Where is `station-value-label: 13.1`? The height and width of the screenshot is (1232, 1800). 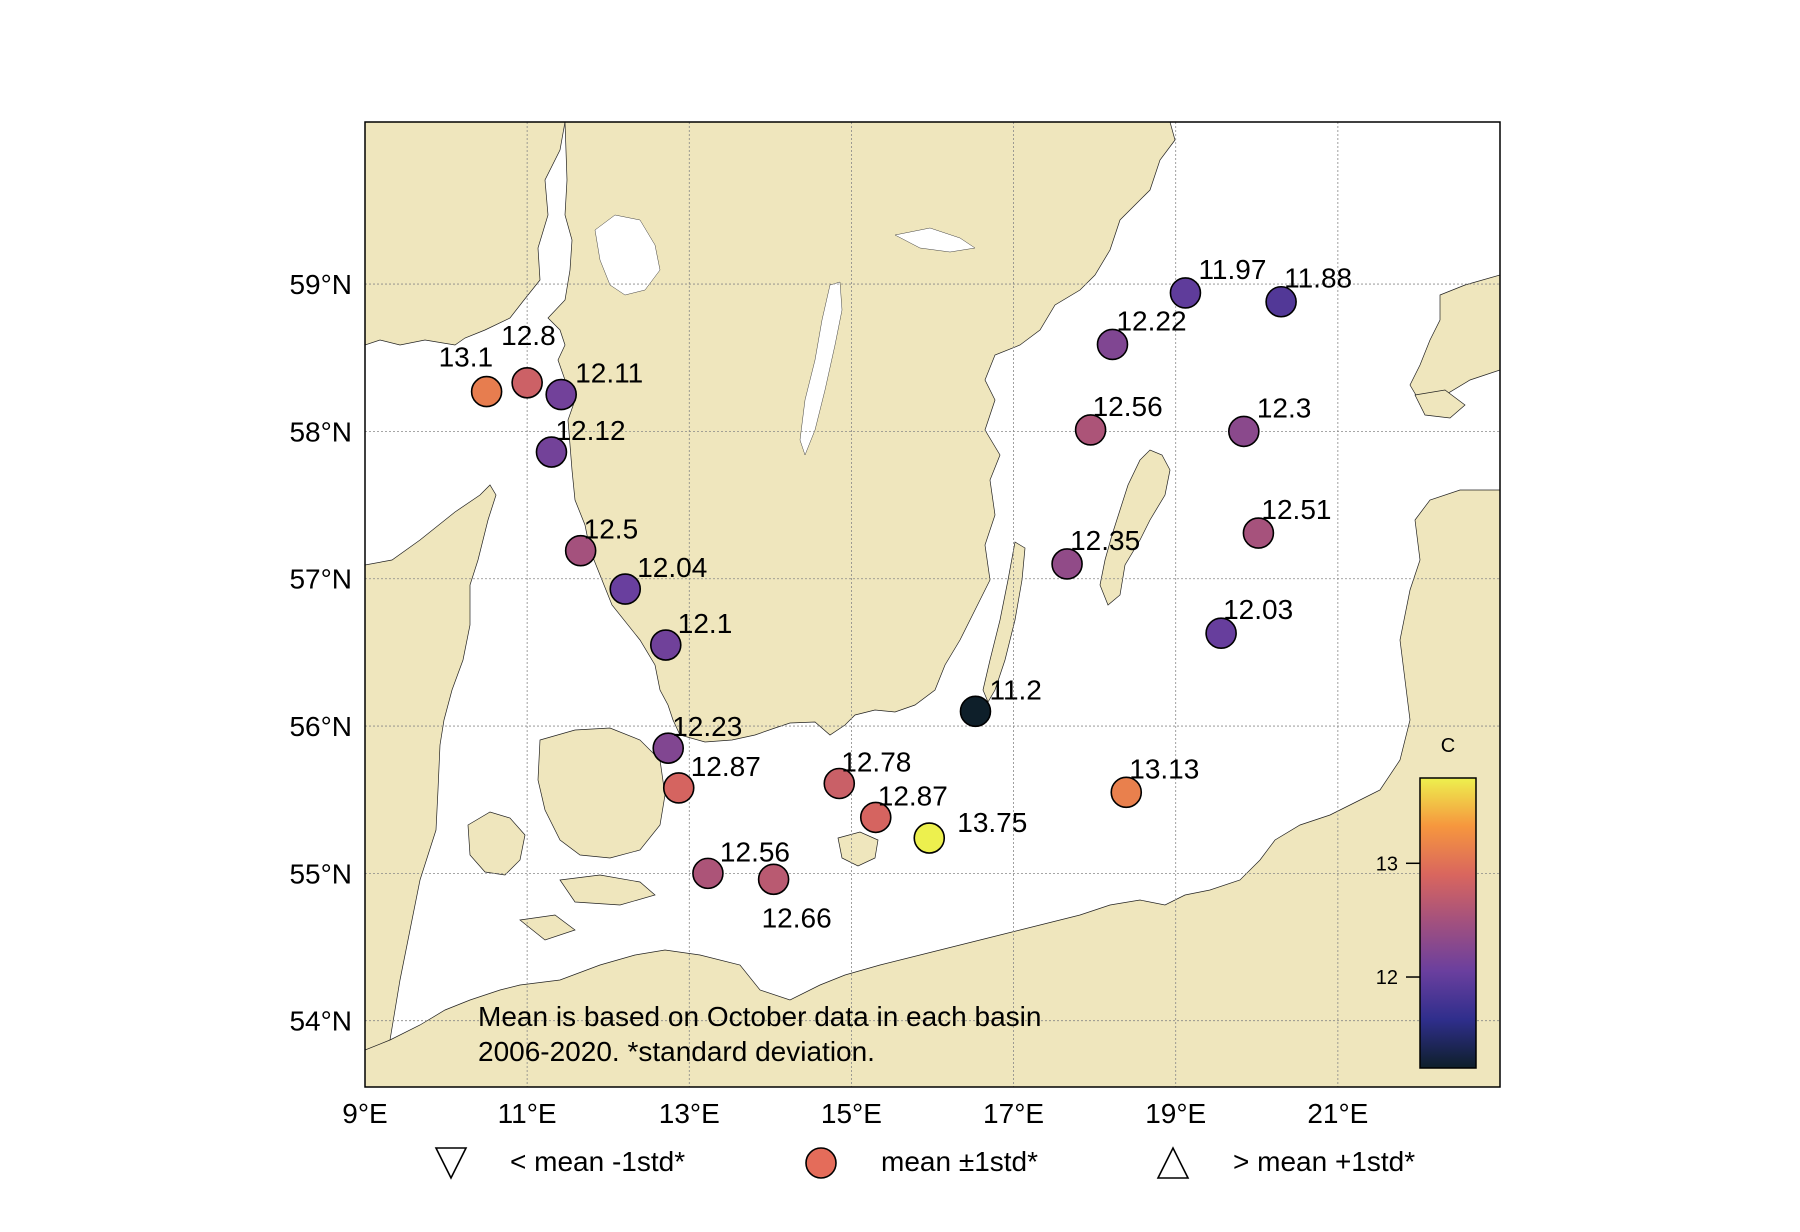
station-value-label: 13.1 is located at coordinates (466, 357).